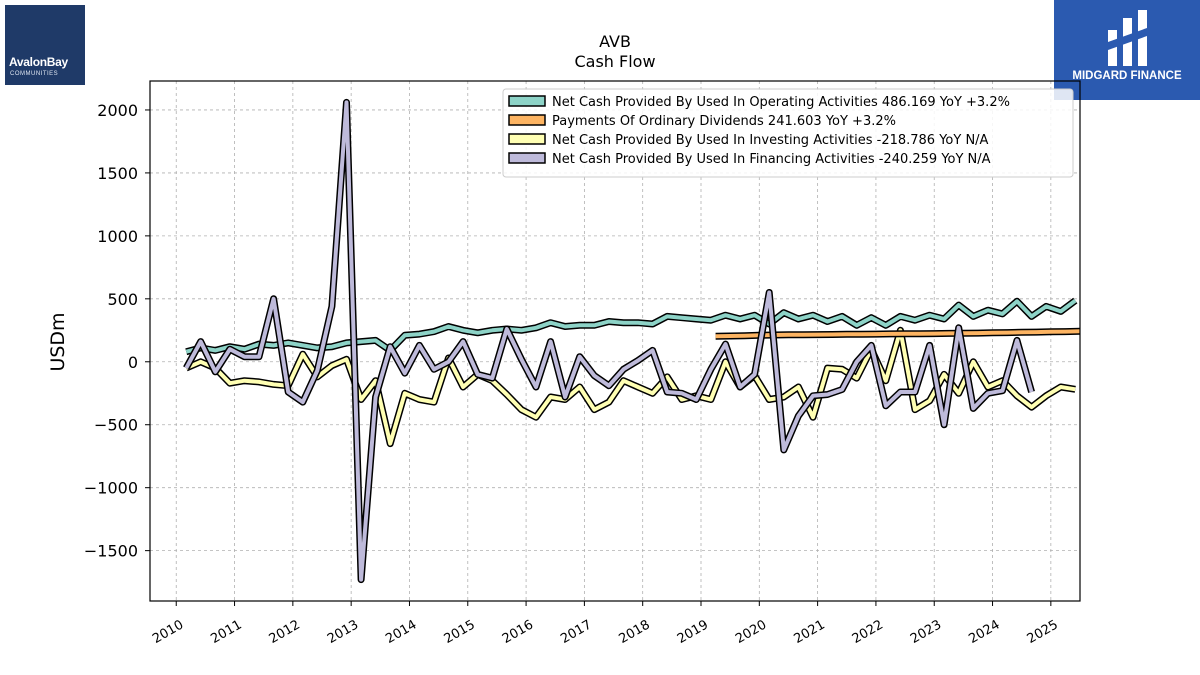 Image resolution: width=1200 pixels, height=675 pixels. I want to click on y-tick-label: 0, so click(133, 362).